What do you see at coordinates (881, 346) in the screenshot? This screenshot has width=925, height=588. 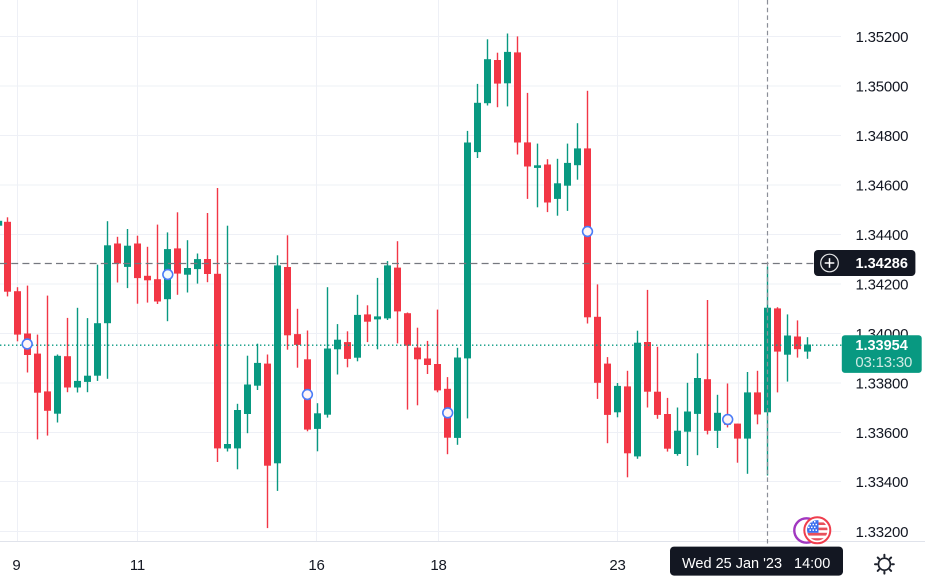 I see `svg-text: 1.33954` at bounding box center [881, 346].